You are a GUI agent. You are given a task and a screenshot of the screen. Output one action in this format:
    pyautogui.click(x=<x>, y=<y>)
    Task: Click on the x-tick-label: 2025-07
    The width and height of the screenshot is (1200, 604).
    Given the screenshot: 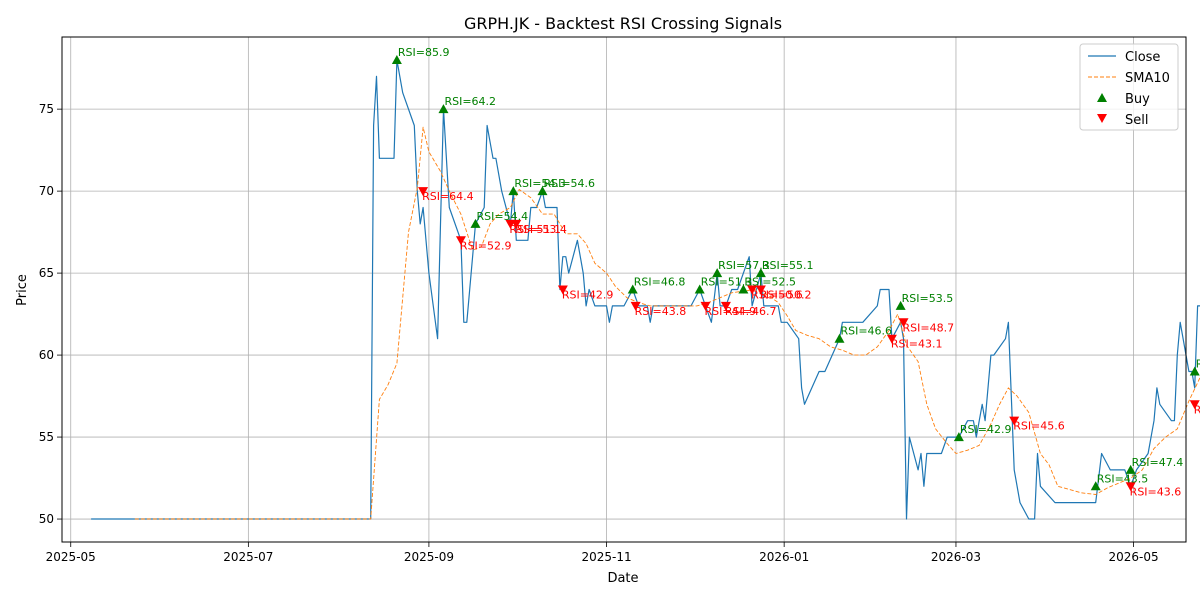 What is the action you would take?
    pyautogui.click(x=248, y=557)
    